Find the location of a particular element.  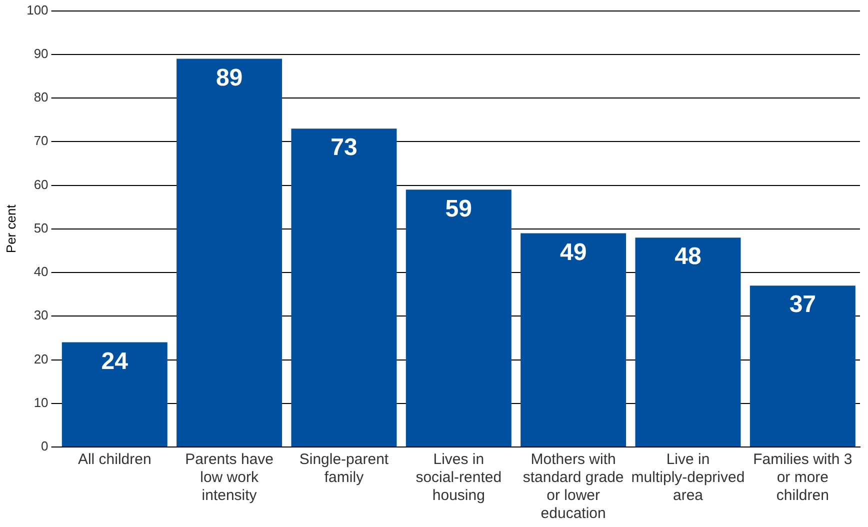

x-tick-label: Mothers with standard grade or lower education is located at coordinates (573, 486).